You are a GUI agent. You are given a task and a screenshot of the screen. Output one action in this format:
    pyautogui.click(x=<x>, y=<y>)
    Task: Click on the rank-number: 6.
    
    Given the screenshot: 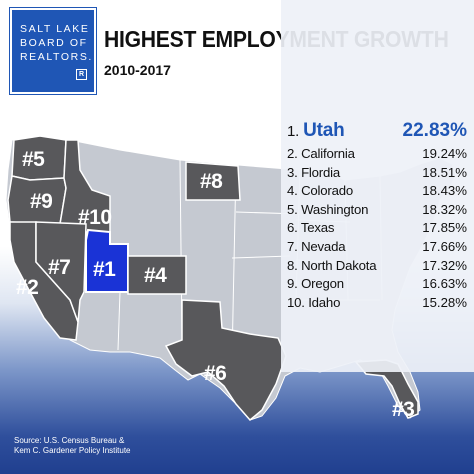 What is the action you would take?
    pyautogui.click(x=292, y=228)
    